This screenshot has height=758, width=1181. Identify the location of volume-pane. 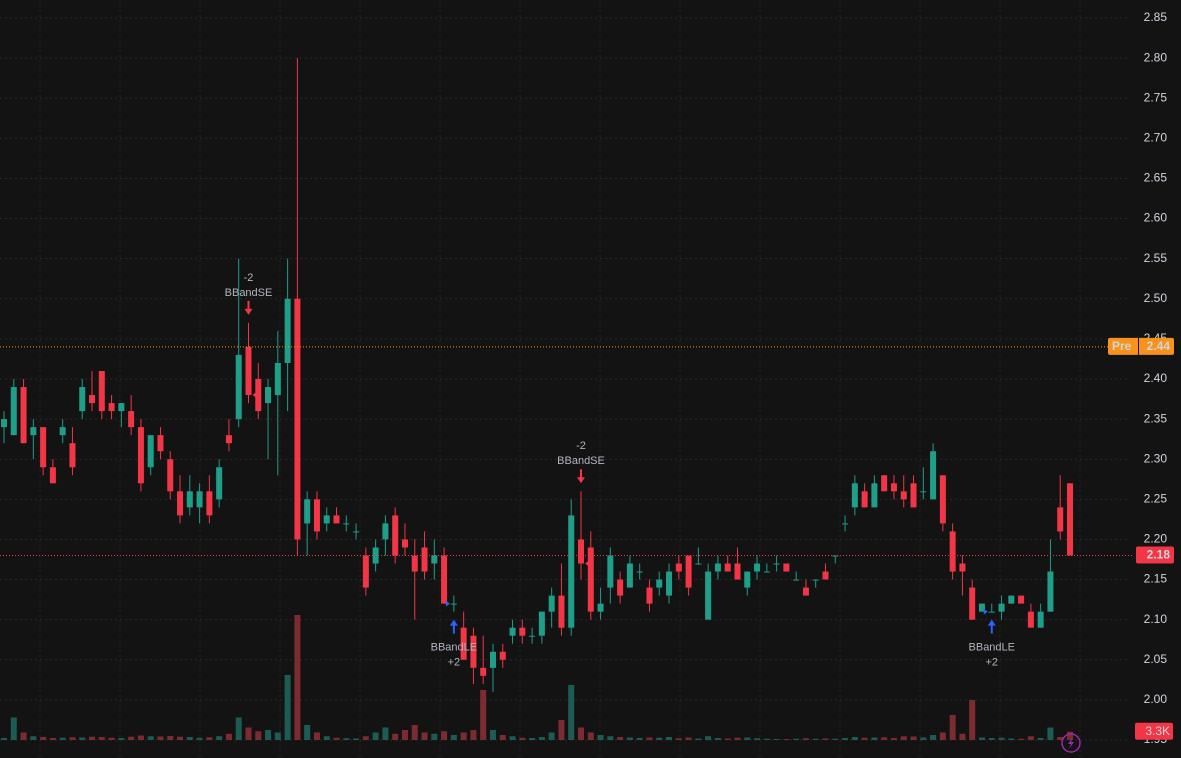
(537, 677).